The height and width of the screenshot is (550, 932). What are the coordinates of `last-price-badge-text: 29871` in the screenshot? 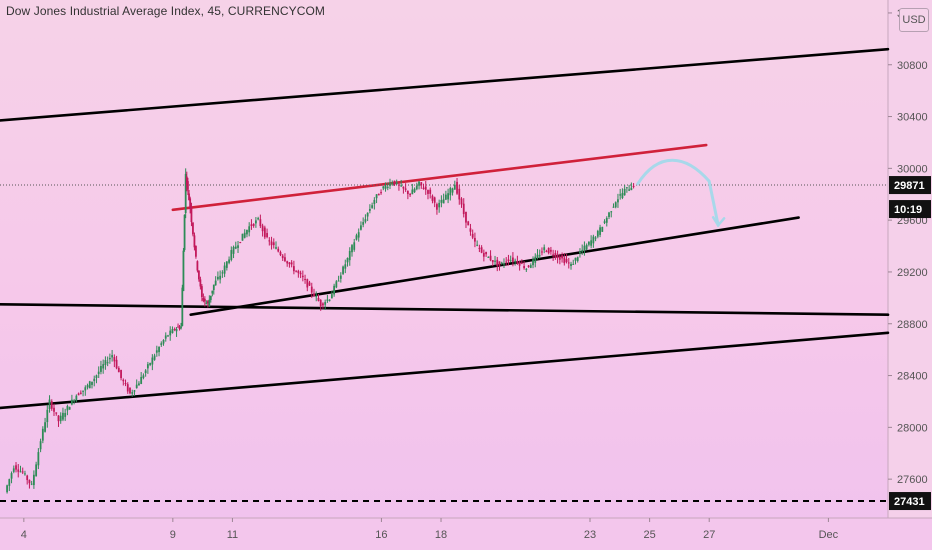 It's located at (909, 186).